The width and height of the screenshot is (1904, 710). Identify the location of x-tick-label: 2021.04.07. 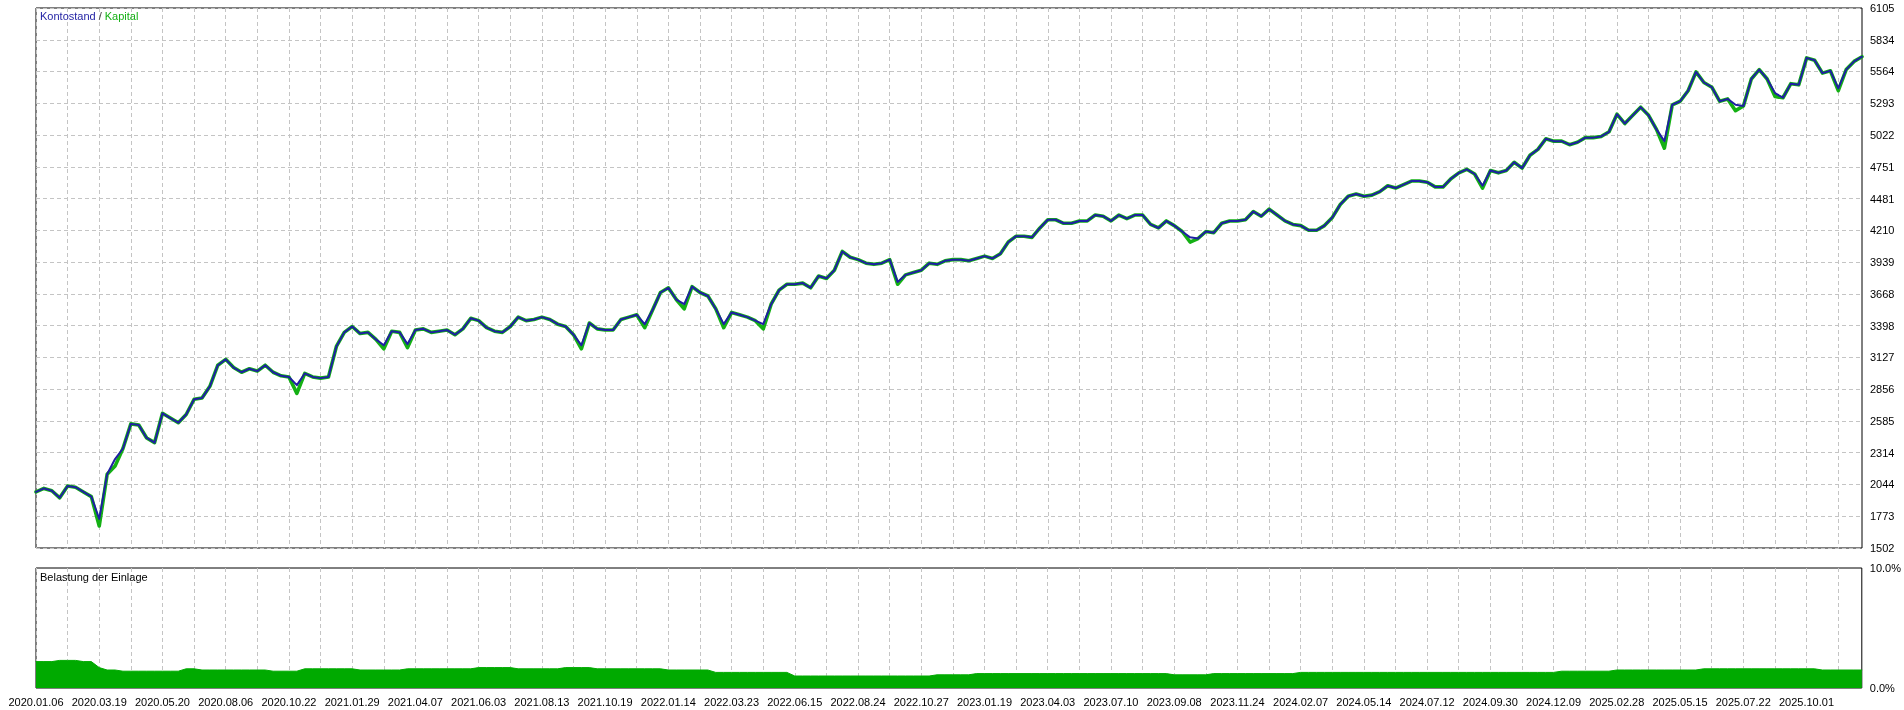
(415, 701).